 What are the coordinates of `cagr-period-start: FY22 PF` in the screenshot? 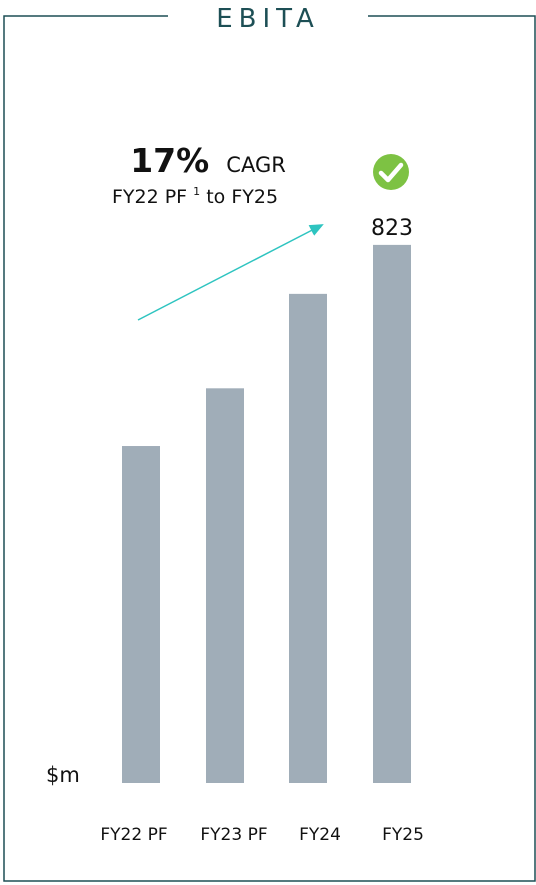 It's located at (149, 197).